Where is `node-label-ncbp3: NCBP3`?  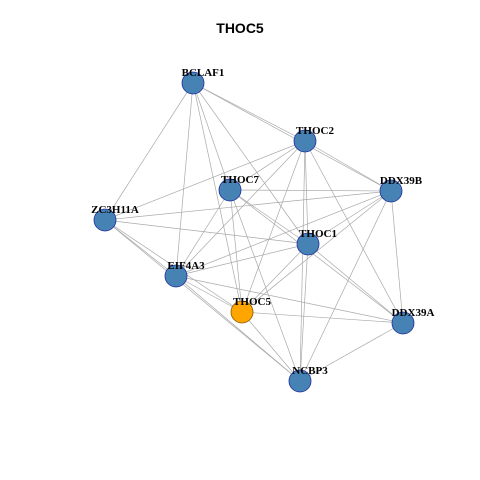 node-label-ncbp3: NCBP3 is located at coordinates (310, 371).